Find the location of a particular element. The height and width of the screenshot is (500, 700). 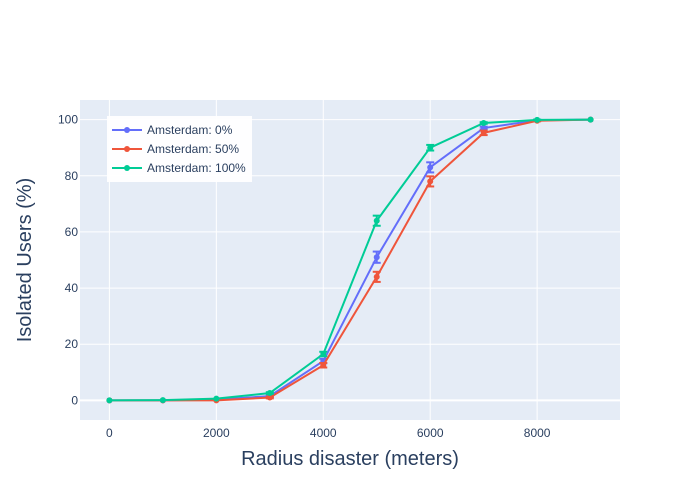

x-tick-label: 8000 is located at coordinates (537, 433).